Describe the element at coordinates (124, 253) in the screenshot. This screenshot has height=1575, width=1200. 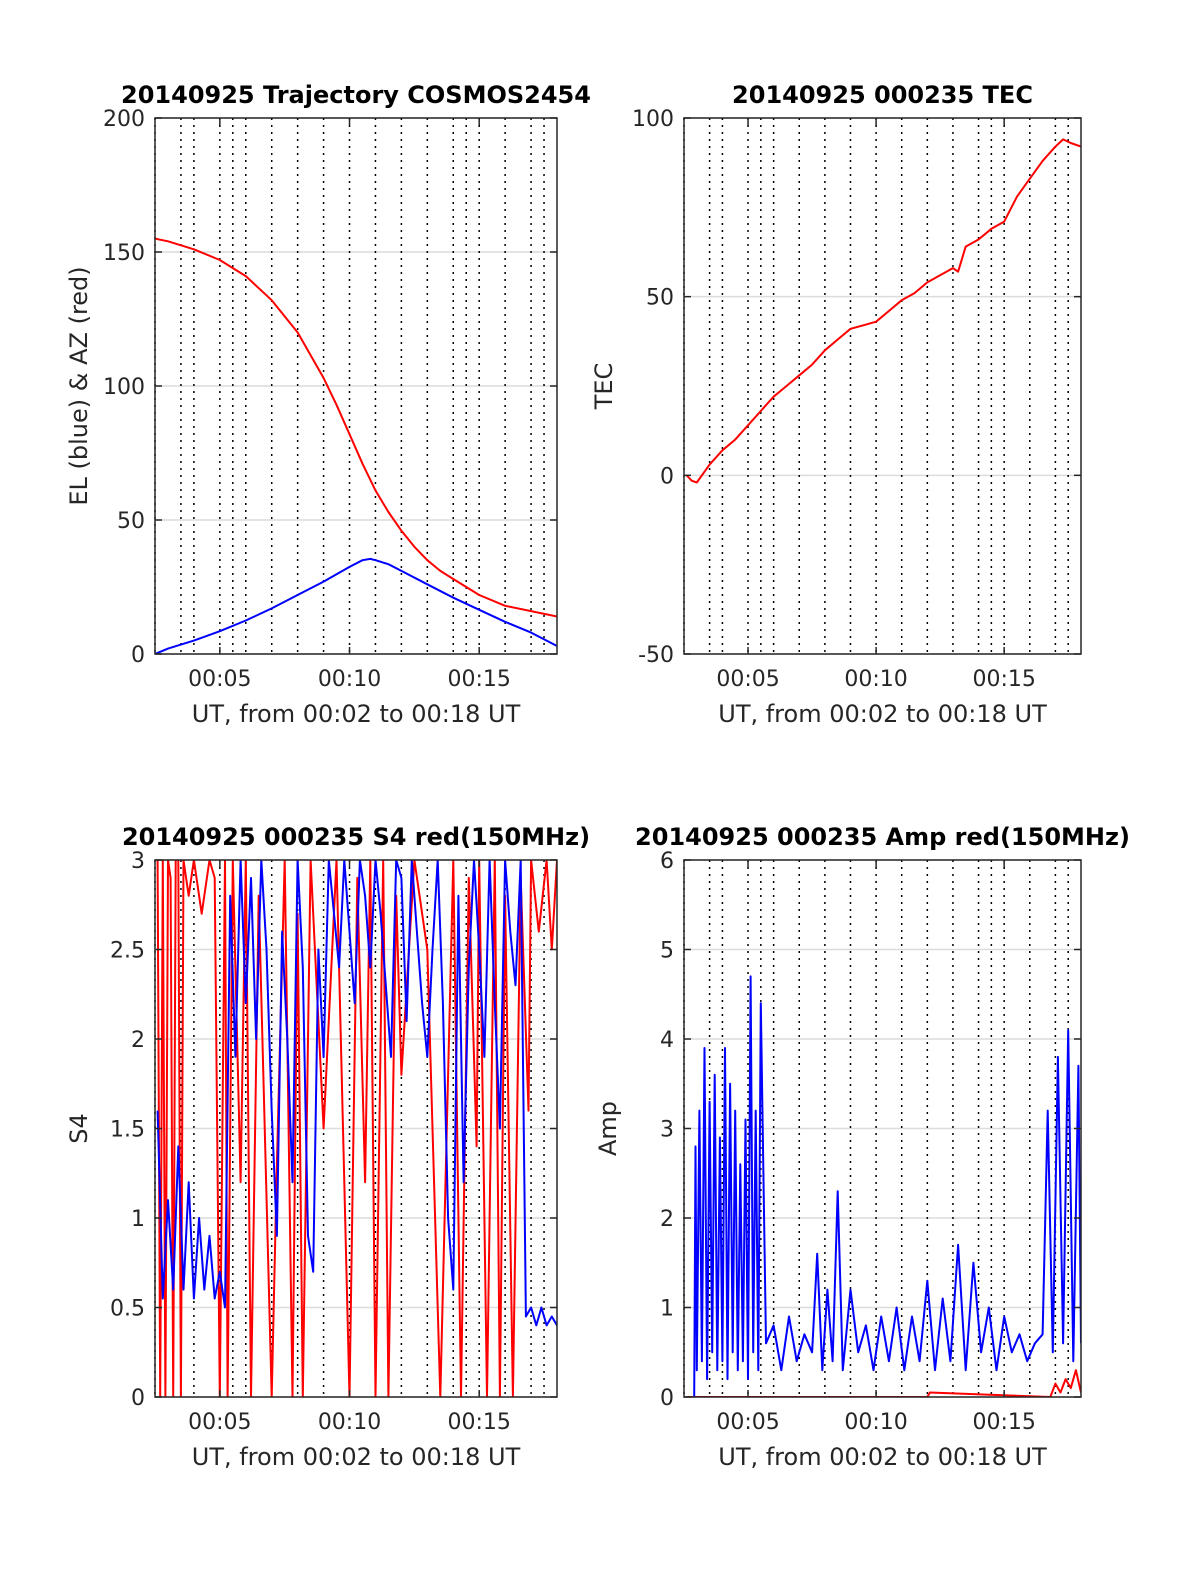
I see `y-tick-label: 150` at that location.